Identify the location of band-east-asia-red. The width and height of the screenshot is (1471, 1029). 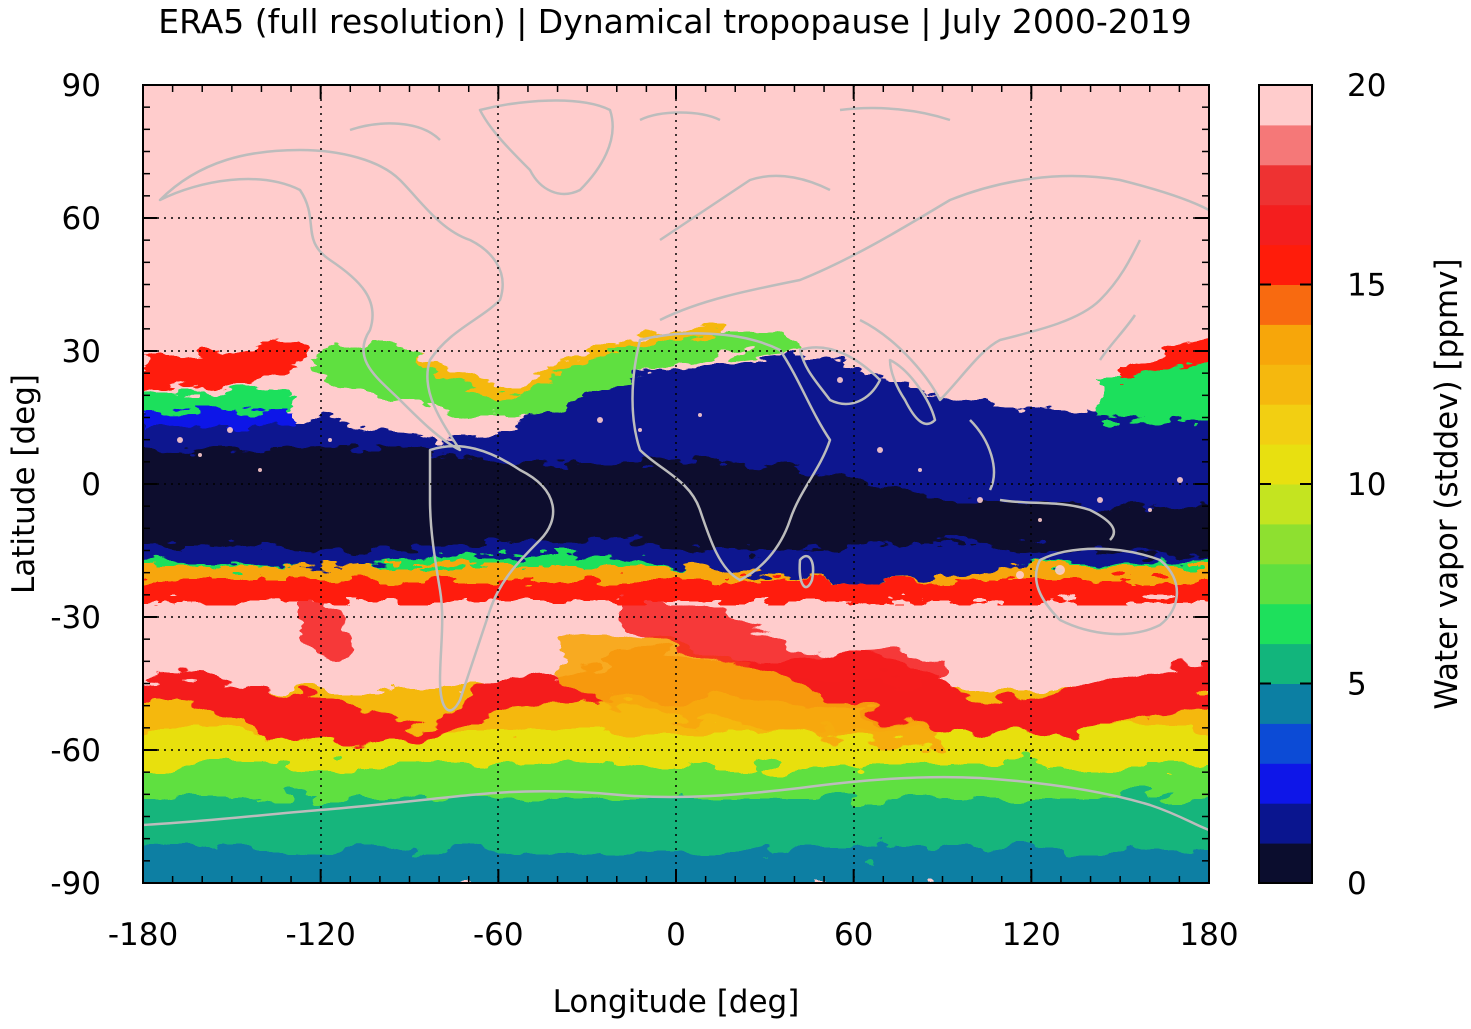
(1164, 358).